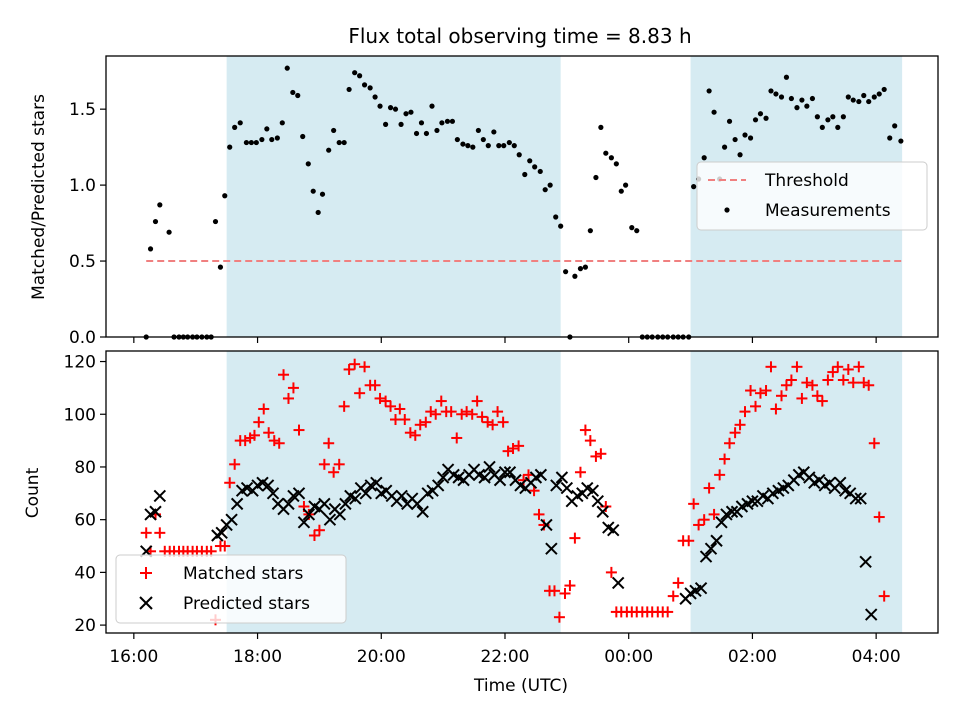  Describe the element at coordinates (133, 657) in the screenshot. I see `count-x-tick-label: 16:00` at that location.